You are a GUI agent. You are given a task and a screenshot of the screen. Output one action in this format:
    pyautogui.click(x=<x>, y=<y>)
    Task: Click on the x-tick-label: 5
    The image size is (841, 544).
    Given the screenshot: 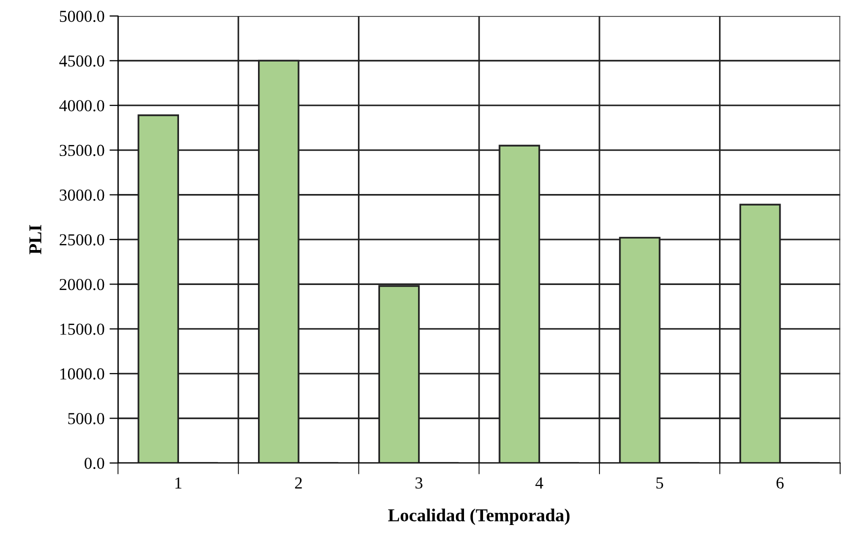 What is the action you would take?
    pyautogui.click(x=660, y=483)
    